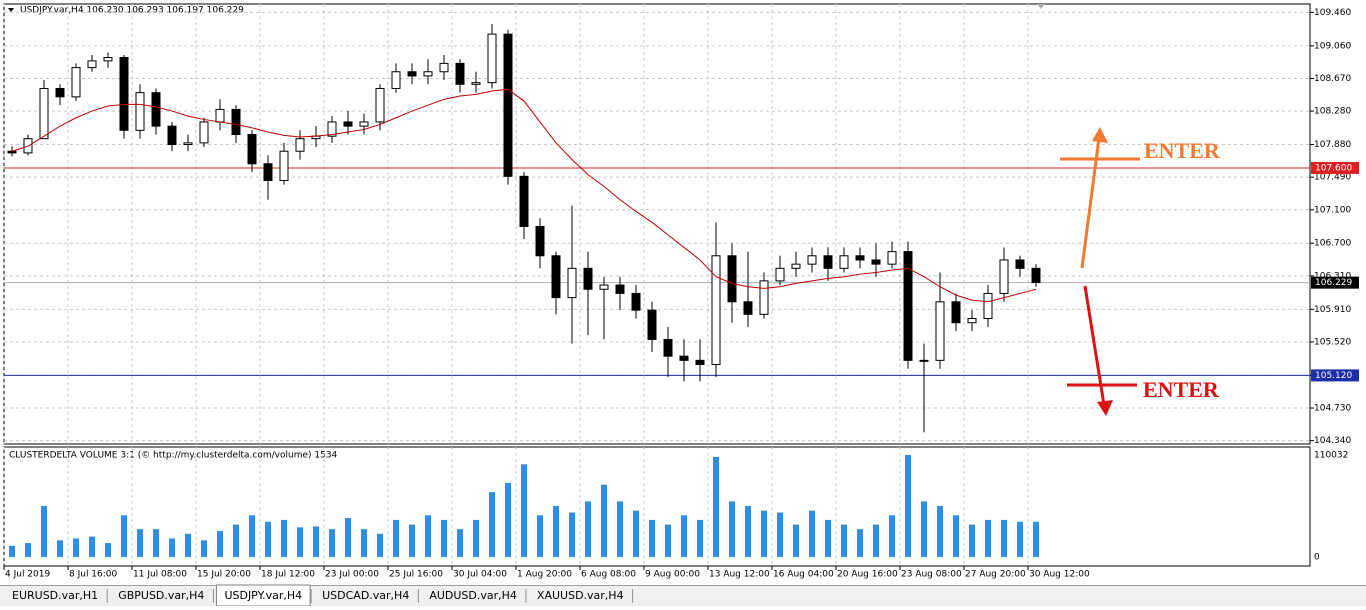 The width and height of the screenshot is (1366, 610). What do you see at coordinates (1331, 456) in the screenshot?
I see `volume-tick-label: 110032` at bounding box center [1331, 456].